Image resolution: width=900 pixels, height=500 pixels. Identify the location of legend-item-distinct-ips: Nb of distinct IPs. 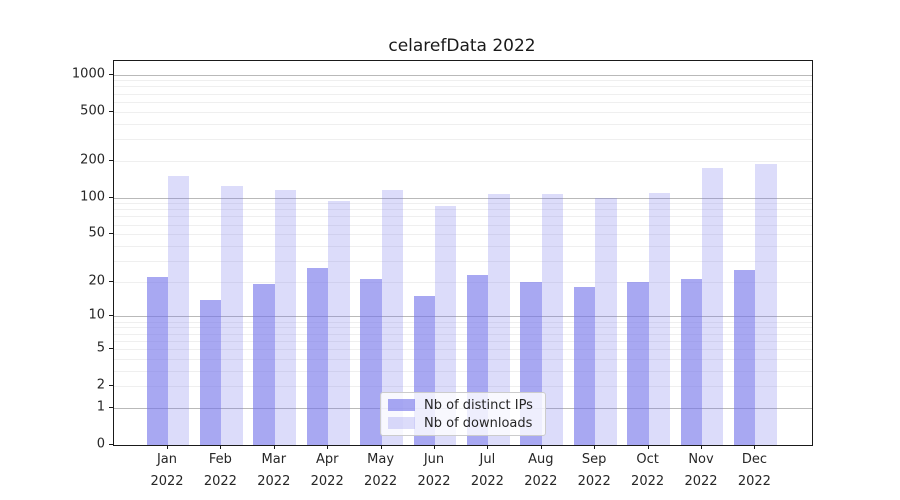
(463, 405).